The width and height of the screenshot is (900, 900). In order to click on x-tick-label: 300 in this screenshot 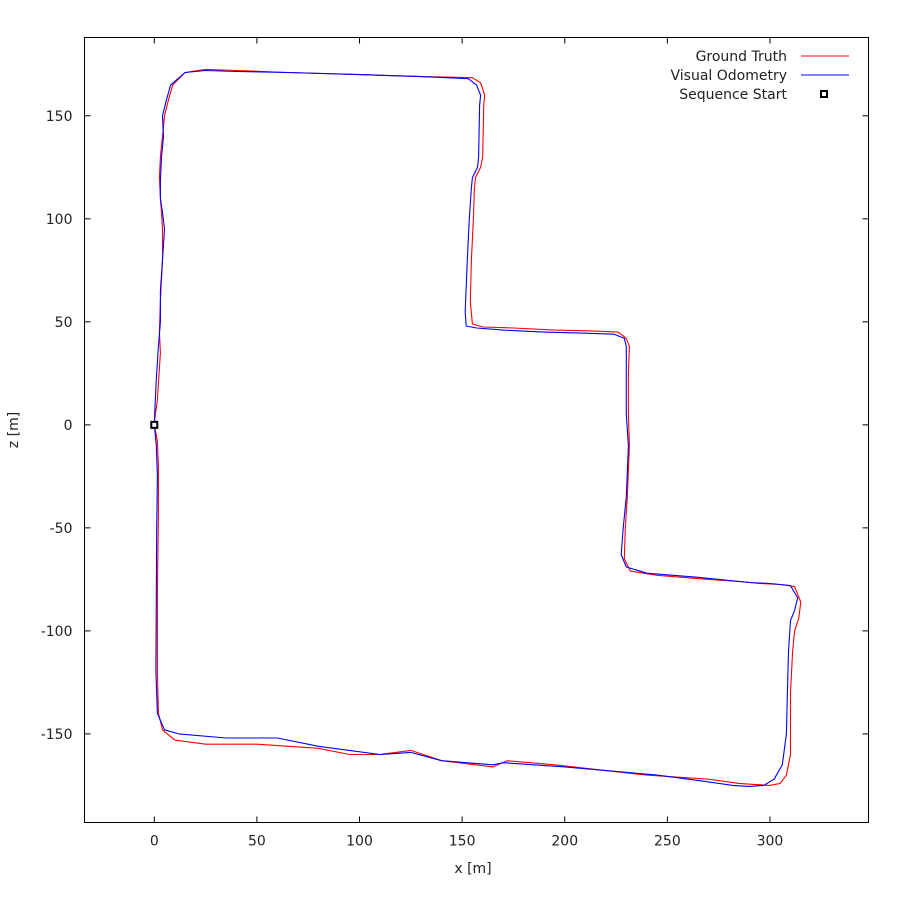, I will do `click(770, 842)`.